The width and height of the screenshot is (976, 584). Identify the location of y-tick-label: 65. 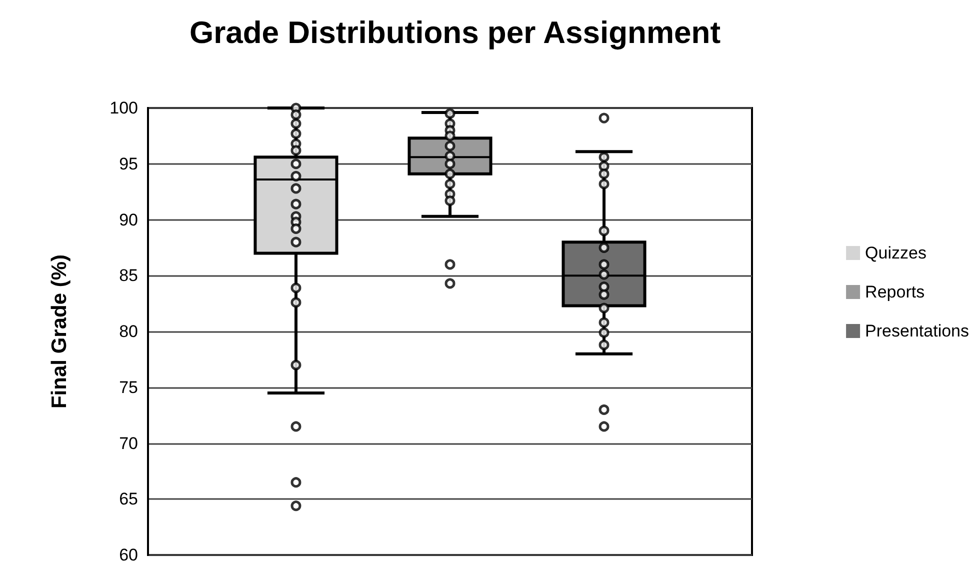
(128, 499).